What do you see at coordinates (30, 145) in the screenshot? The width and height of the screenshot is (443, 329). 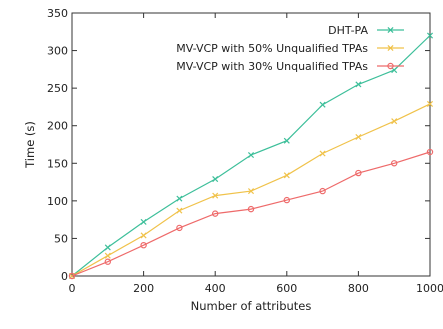 I see `y-axis-title: Time (s)` at bounding box center [30, 145].